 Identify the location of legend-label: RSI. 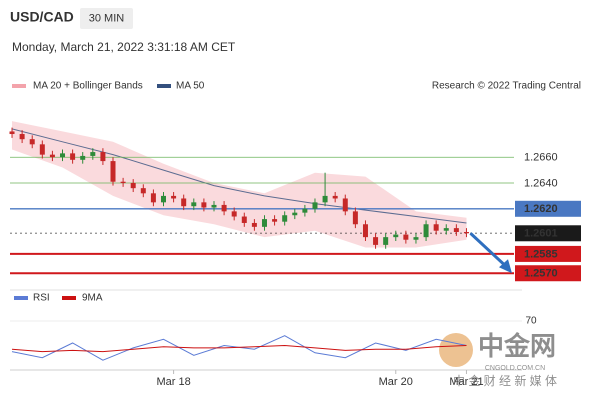
(41, 298).